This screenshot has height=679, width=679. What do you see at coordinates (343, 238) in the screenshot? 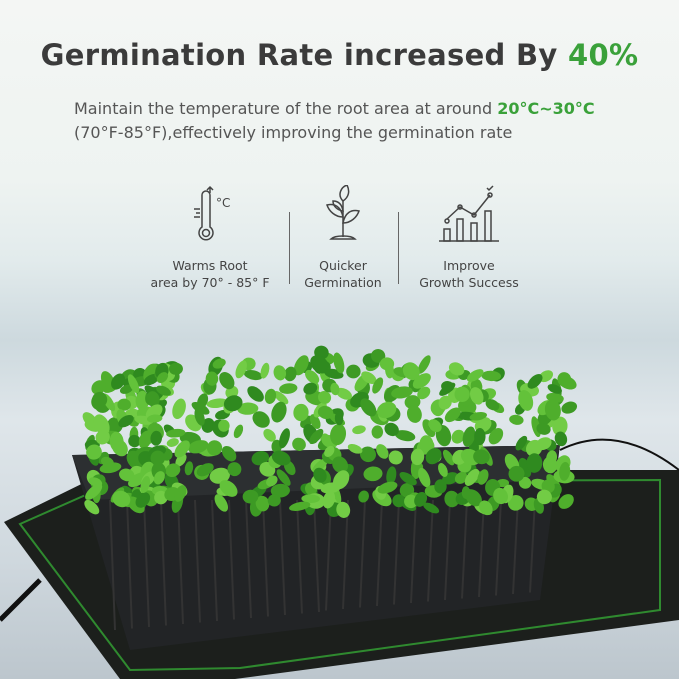
I see `feature-quicker-germination: Quicker Germination` at bounding box center [343, 238].